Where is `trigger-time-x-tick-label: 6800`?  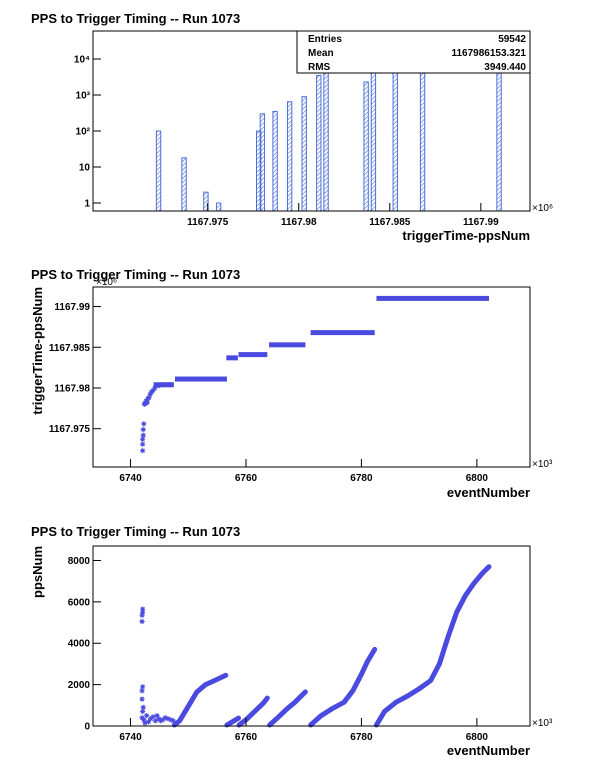 trigger-time-x-tick-label: 6800 is located at coordinates (477, 478).